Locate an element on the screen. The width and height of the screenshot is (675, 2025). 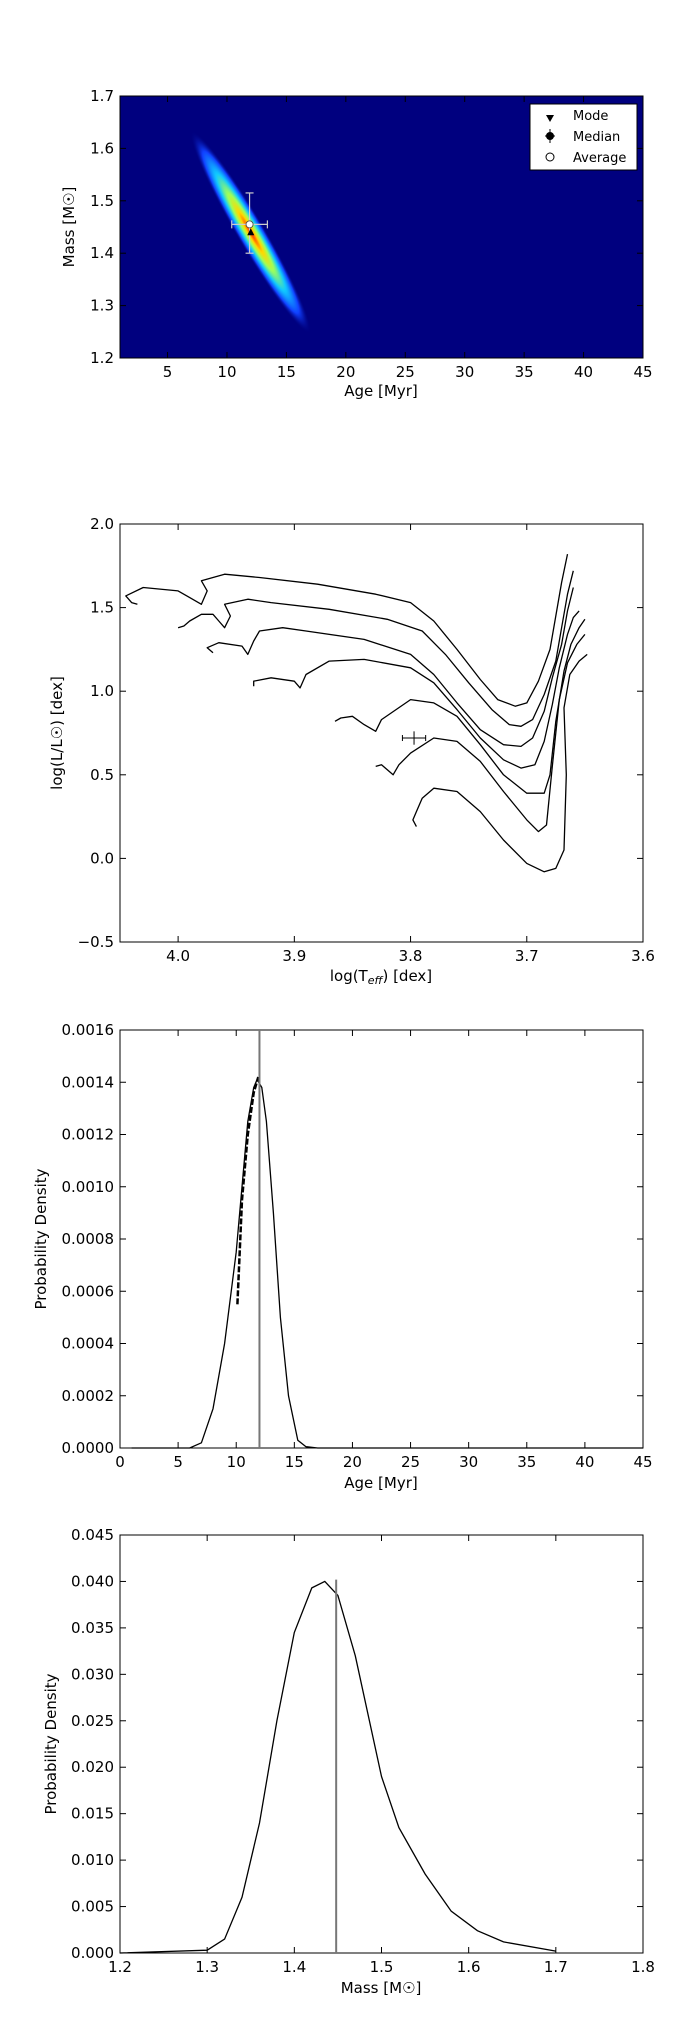
average-marker is located at coordinates (249, 224).